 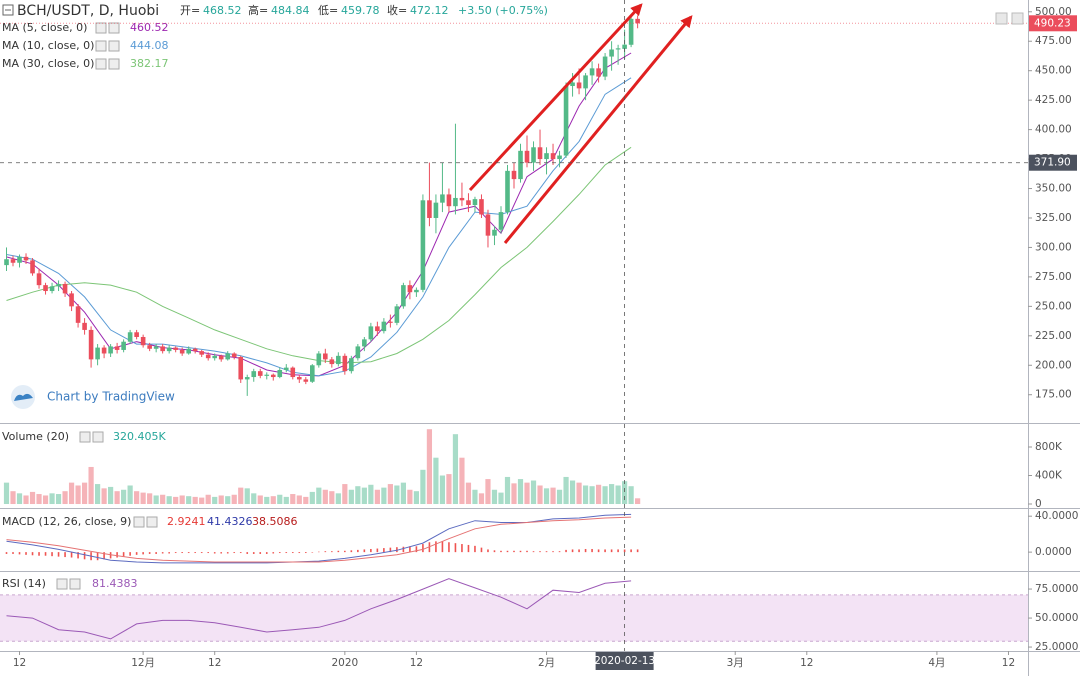 What do you see at coordinates (1053, 247) in the screenshot?
I see `y-tick-label: 300.00` at bounding box center [1053, 247].